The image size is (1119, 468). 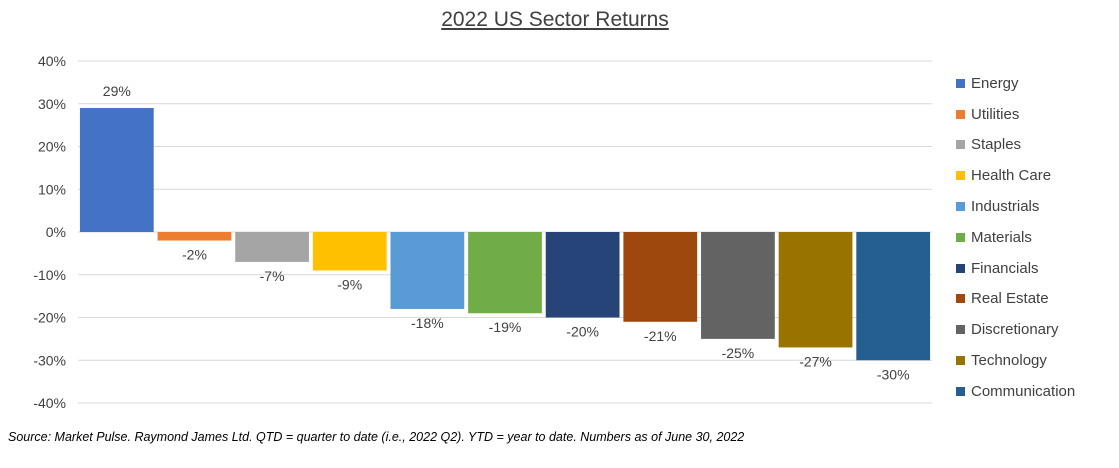 I want to click on legend-label: Staples, so click(x=996, y=145).